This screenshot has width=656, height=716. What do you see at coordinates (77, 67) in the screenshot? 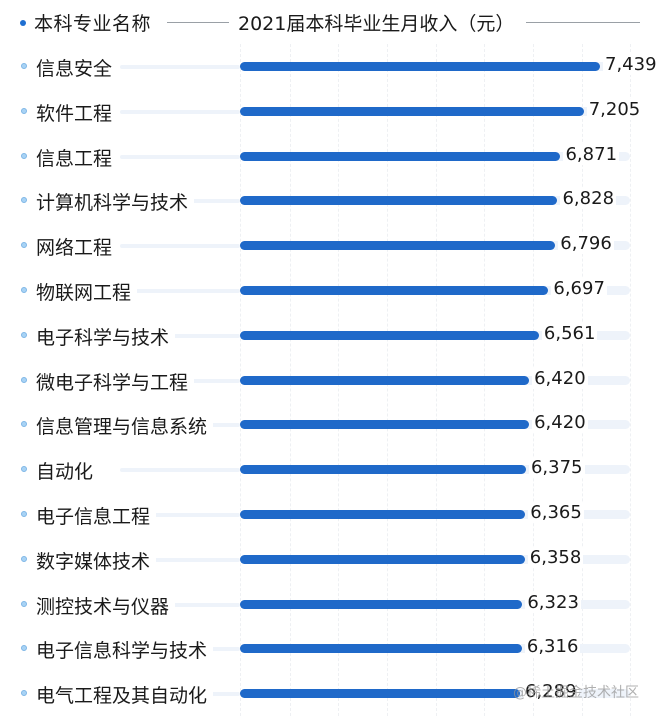
I see `category-label: 信息安全` at bounding box center [77, 67].